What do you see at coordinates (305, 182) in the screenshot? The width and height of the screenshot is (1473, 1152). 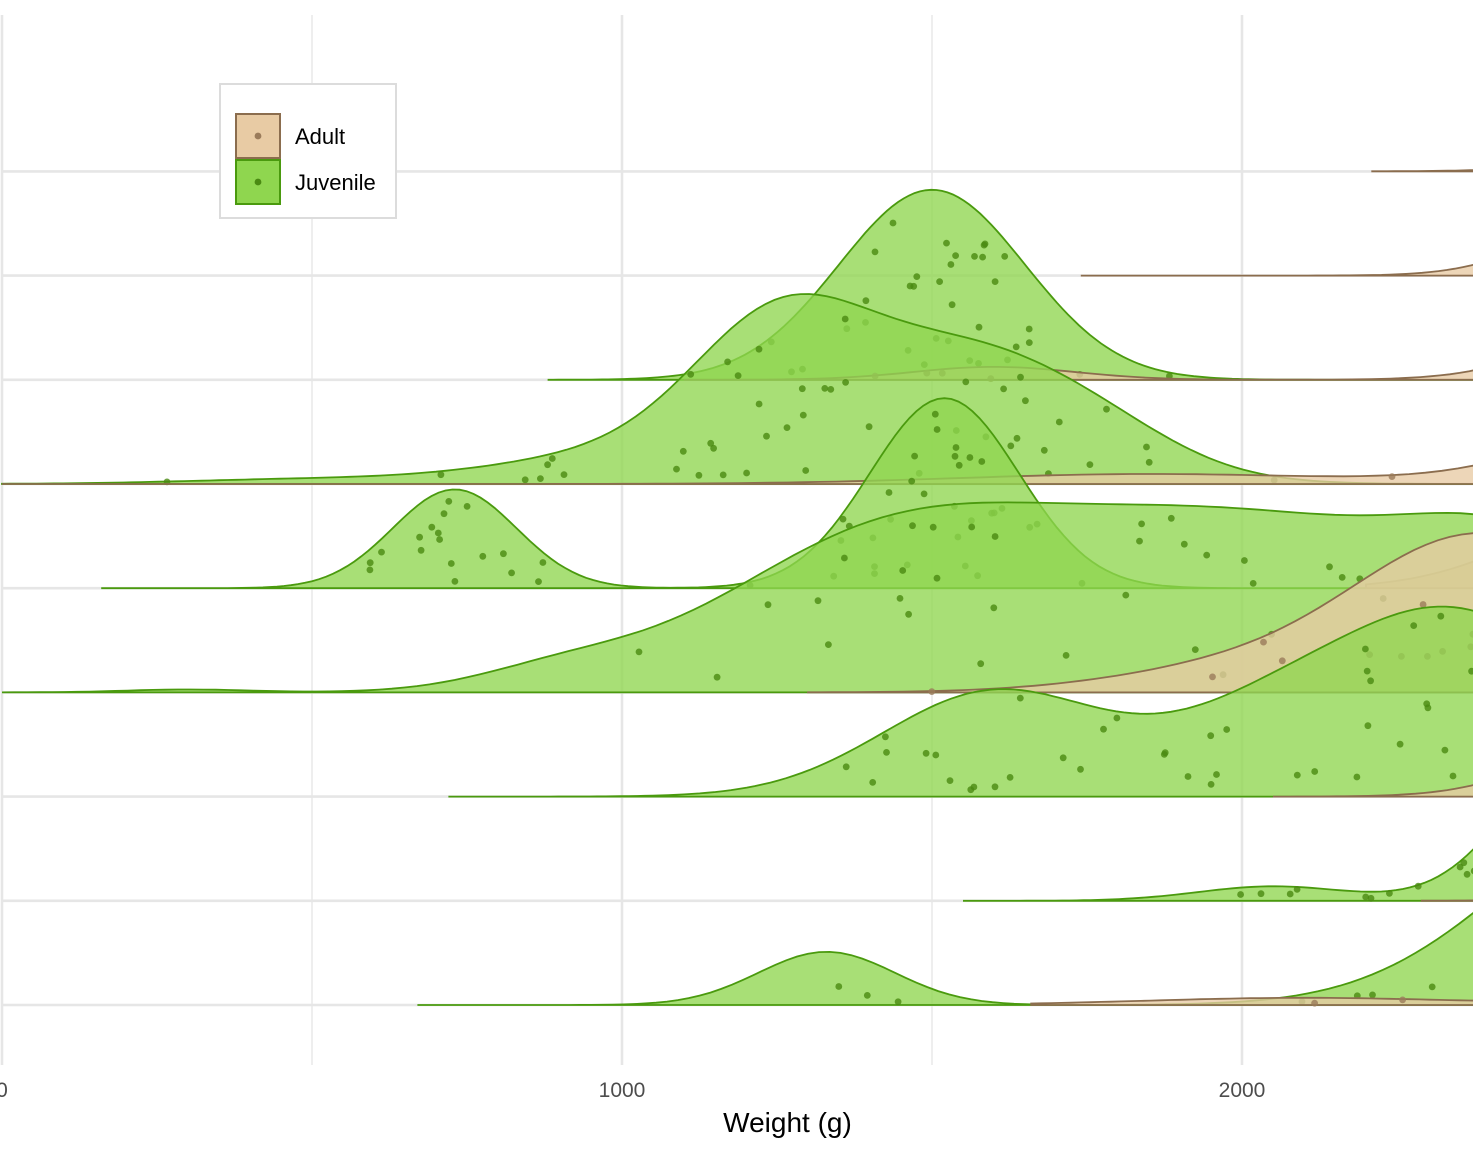 I see `legend-item-juvenile: Juvenile` at bounding box center [305, 182].